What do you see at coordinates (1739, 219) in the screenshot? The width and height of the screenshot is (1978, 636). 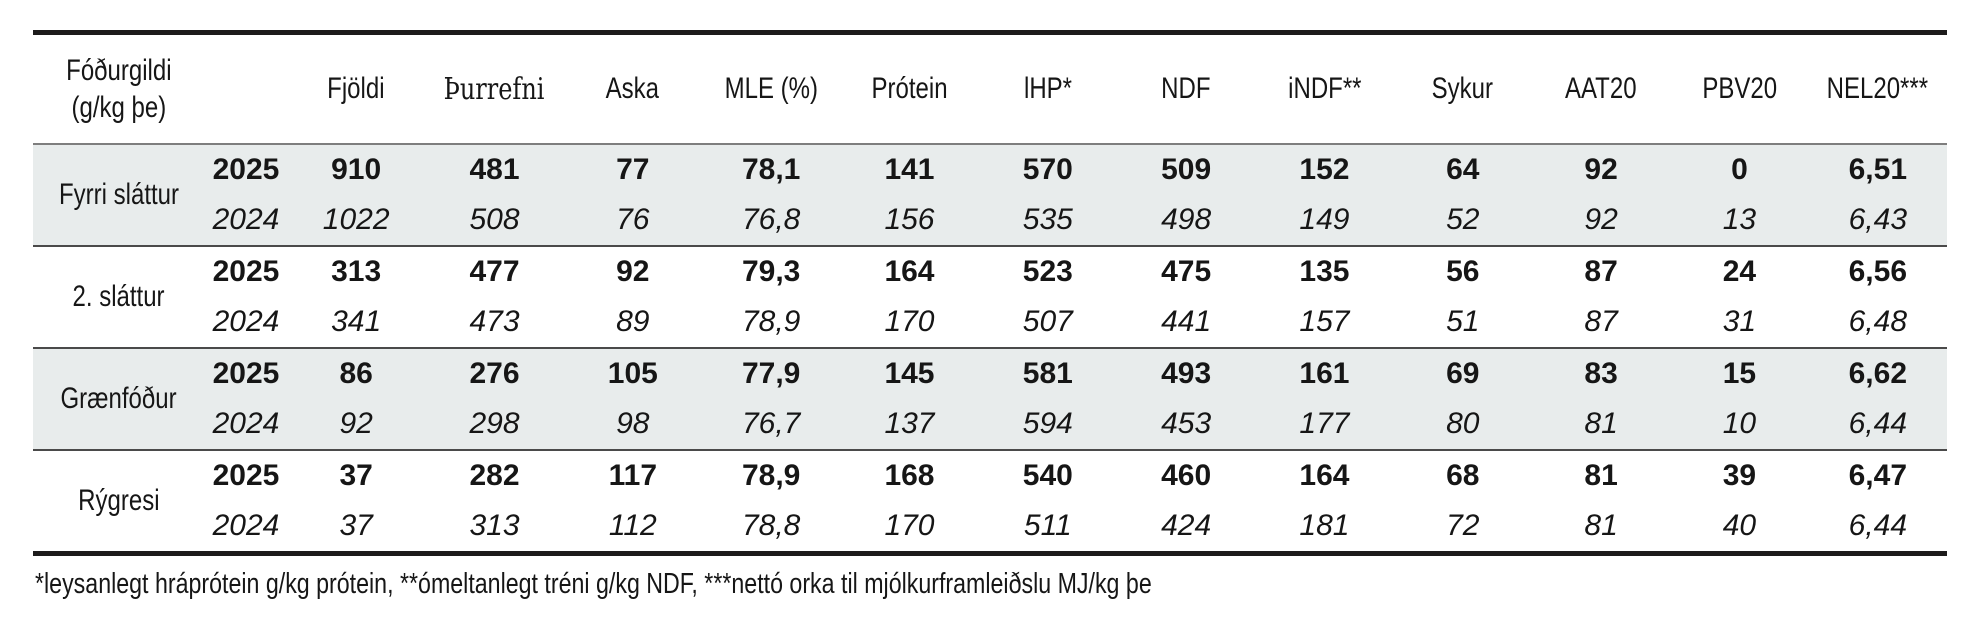 I see `data-cell: 13` at bounding box center [1739, 219].